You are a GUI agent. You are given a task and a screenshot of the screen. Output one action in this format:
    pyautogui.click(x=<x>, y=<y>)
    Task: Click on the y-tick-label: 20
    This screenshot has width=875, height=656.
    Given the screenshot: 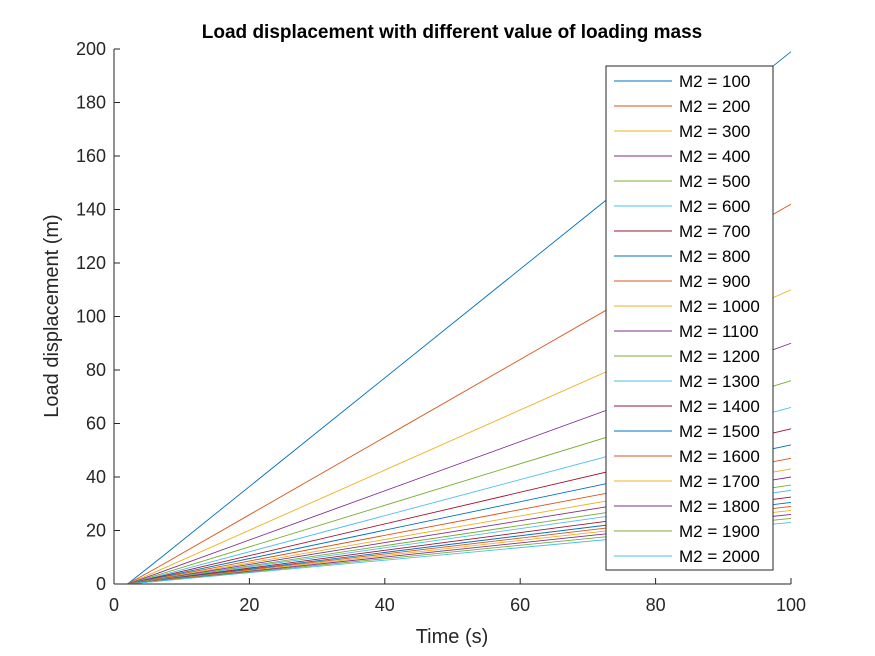 What is the action you would take?
    pyautogui.click(x=96, y=531)
    